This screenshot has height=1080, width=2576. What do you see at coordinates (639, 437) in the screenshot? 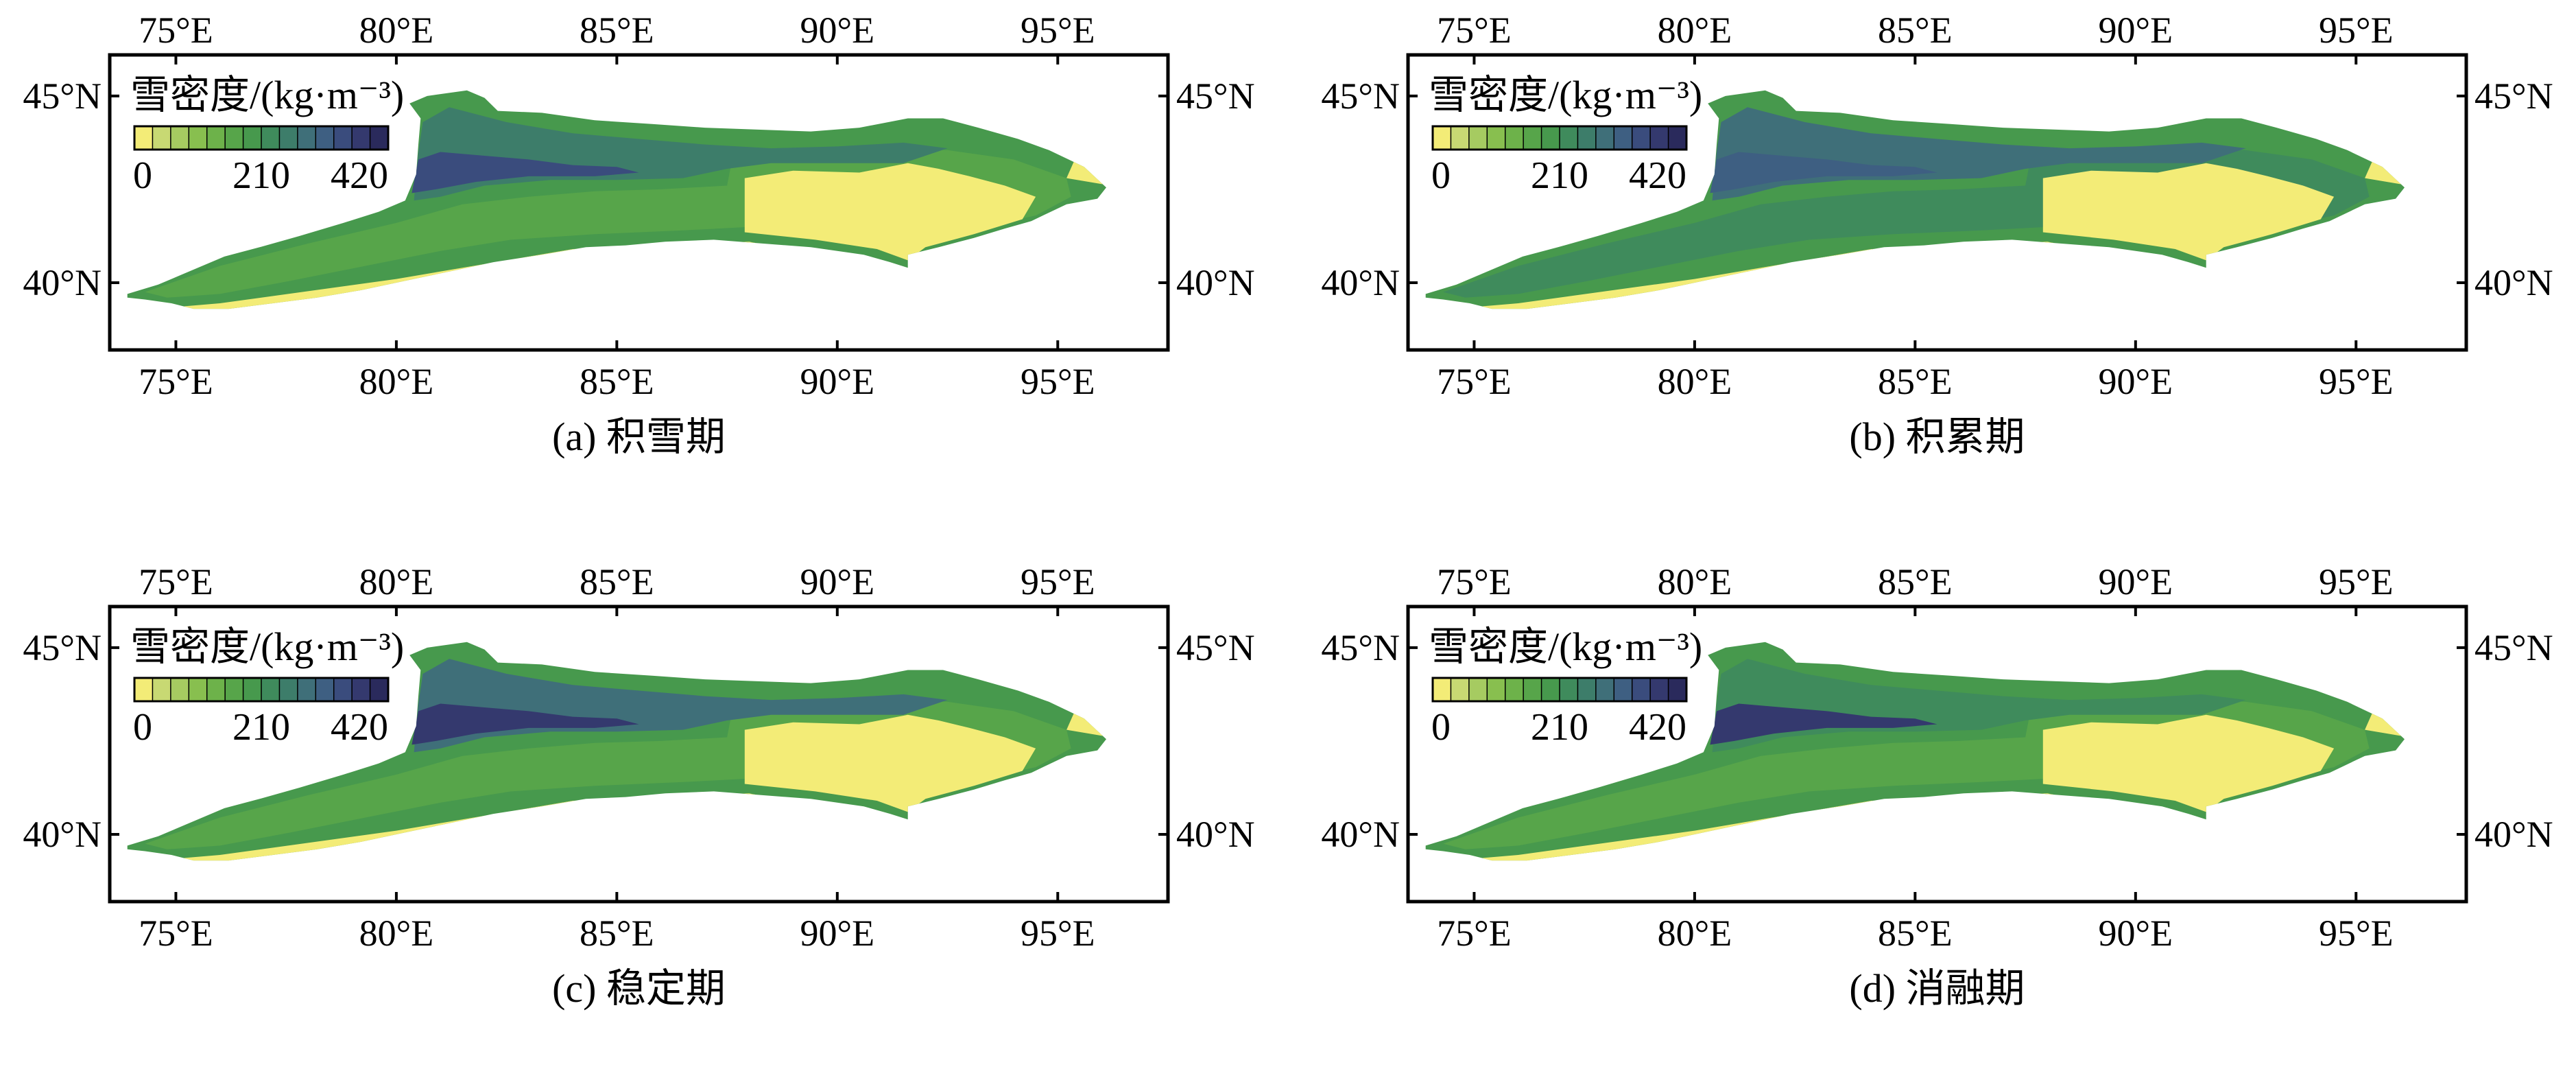
I see `panel-caption: (a) 积雪期` at bounding box center [639, 437].